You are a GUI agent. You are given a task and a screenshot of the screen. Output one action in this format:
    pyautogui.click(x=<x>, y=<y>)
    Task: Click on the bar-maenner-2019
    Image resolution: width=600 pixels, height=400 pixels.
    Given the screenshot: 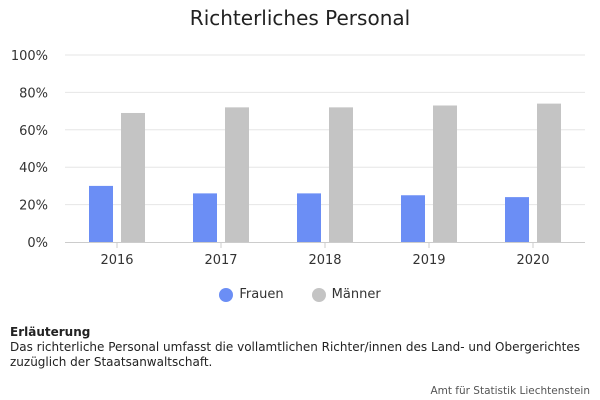 What is the action you would take?
    pyautogui.click(x=445, y=174)
    